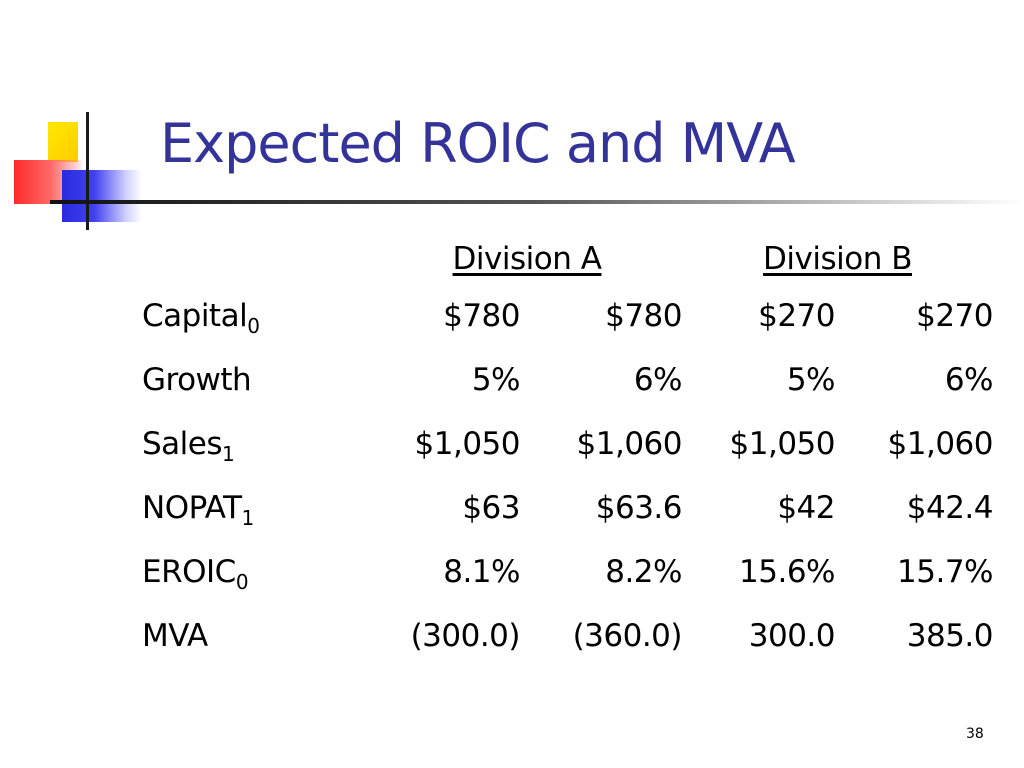 The width and height of the screenshot is (1024, 768). I want to click on table-cell: $42, so click(806, 508).